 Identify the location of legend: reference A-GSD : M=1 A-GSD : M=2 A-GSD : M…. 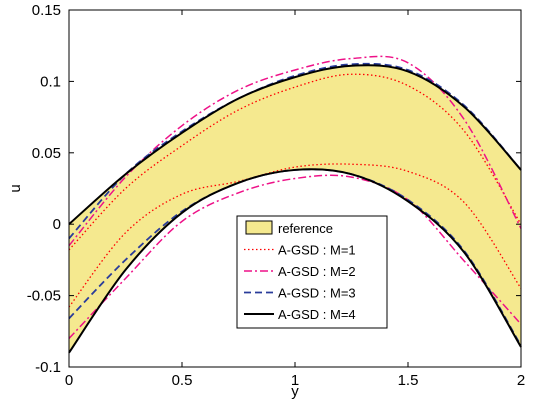
(312, 272).